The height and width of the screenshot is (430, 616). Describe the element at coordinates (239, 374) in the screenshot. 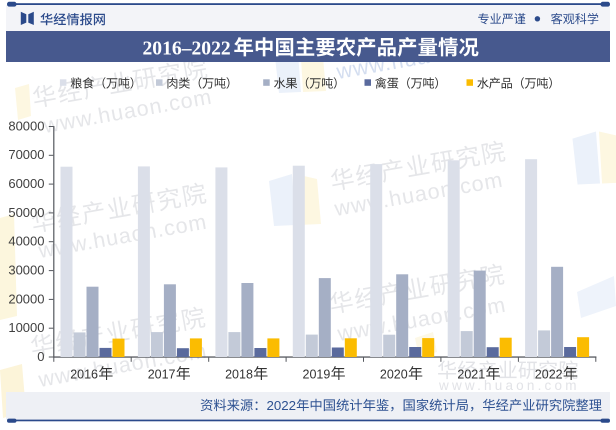

I see `svg-text: 2018` at that location.